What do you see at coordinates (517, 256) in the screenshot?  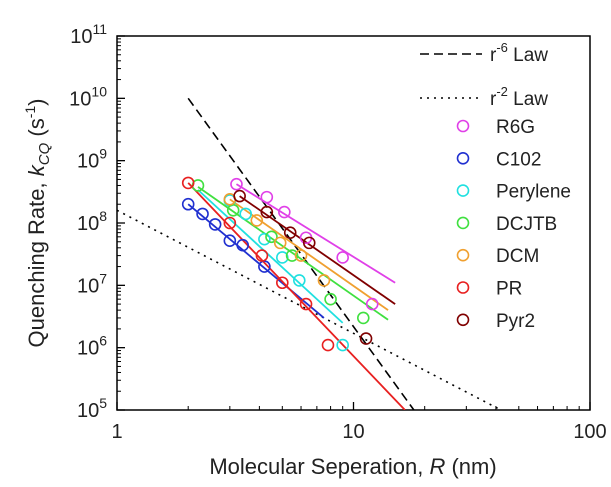 I see `legend-label: DCM` at bounding box center [517, 256].